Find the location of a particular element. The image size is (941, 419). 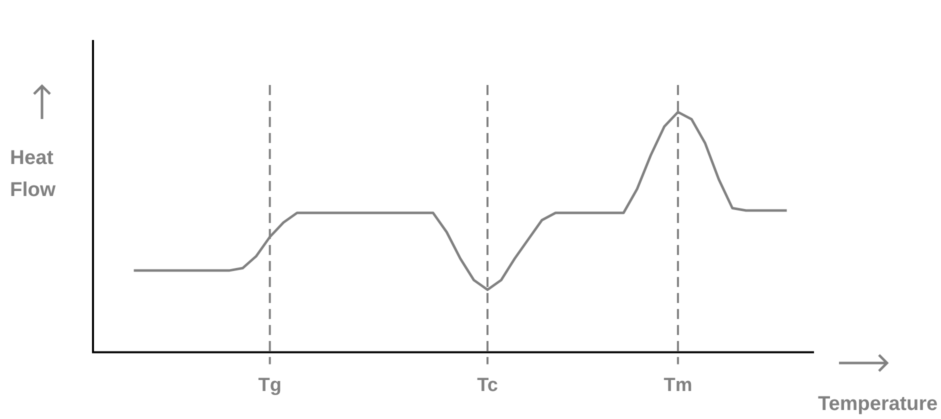

y-axis-title: Heat Flow is located at coordinates (33, 174).